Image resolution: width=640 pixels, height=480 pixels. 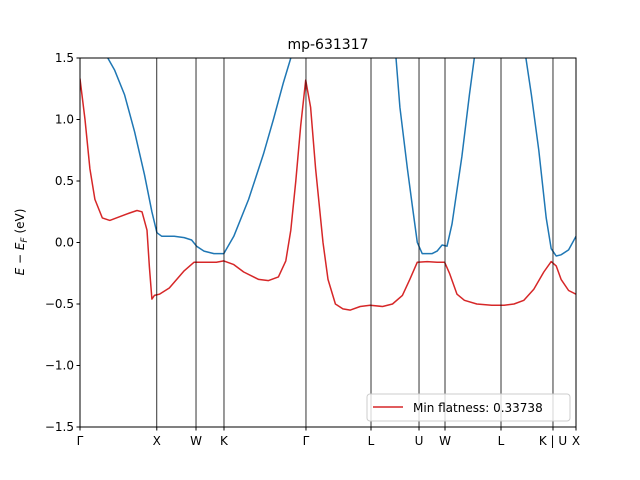 What do you see at coordinates (64, 181) in the screenshot?
I see `y-tick-label: 0.5` at bounding box center [64, 181].